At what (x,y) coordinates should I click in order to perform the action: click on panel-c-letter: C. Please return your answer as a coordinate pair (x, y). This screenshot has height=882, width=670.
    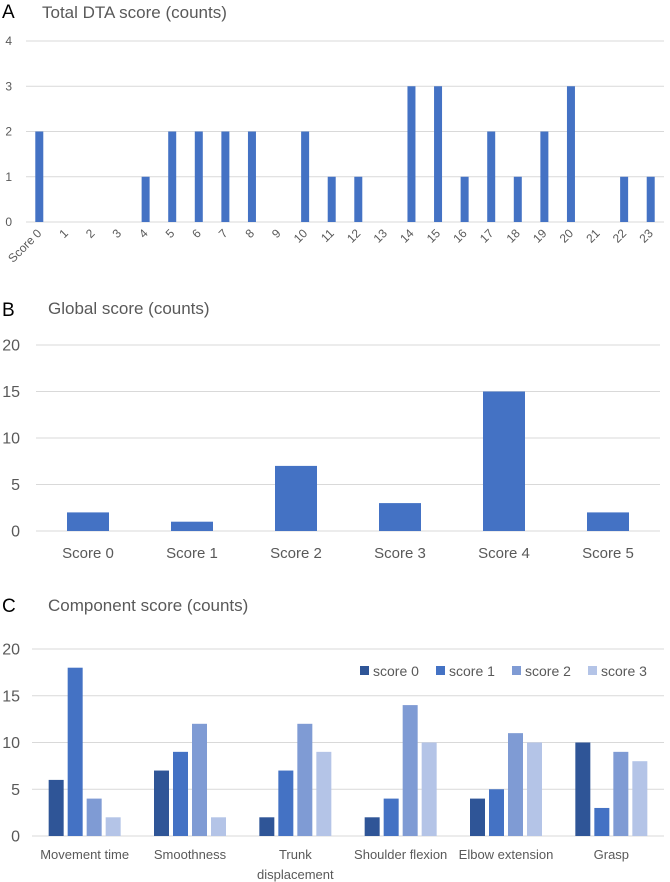
    Looking at the image, I should click on (9, 606).